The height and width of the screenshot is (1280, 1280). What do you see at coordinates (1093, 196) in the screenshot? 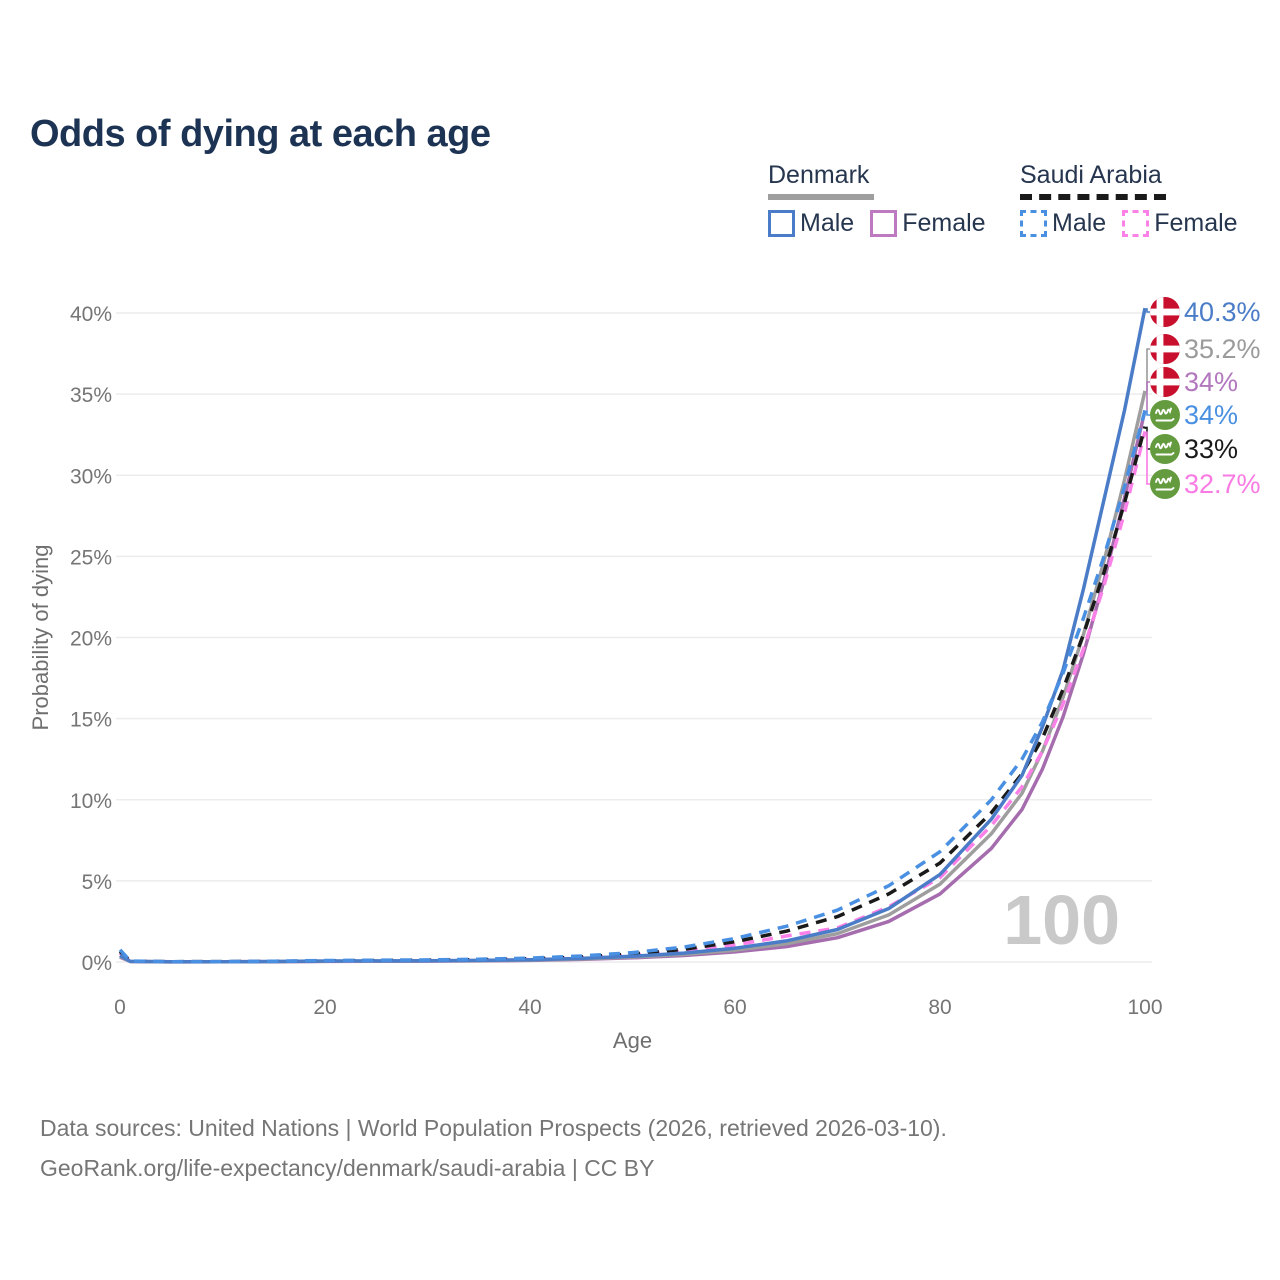
I see `legend-saudi-line-sample` at bounding box center [1093, 196].